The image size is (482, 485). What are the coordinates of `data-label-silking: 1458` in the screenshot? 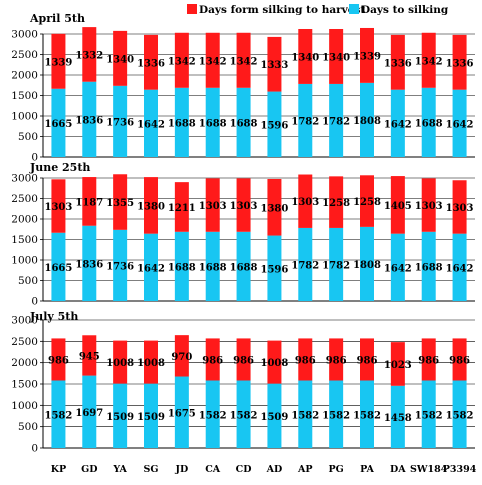 It's located at (398, 418).